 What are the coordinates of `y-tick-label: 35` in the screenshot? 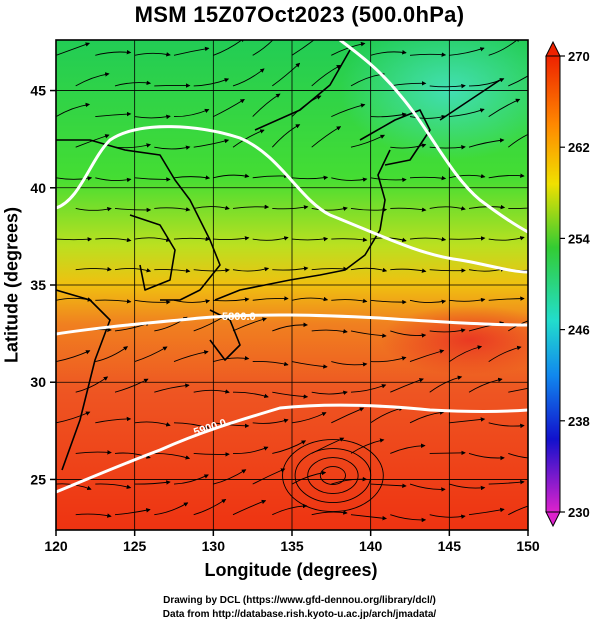 It's located at (38, 285).